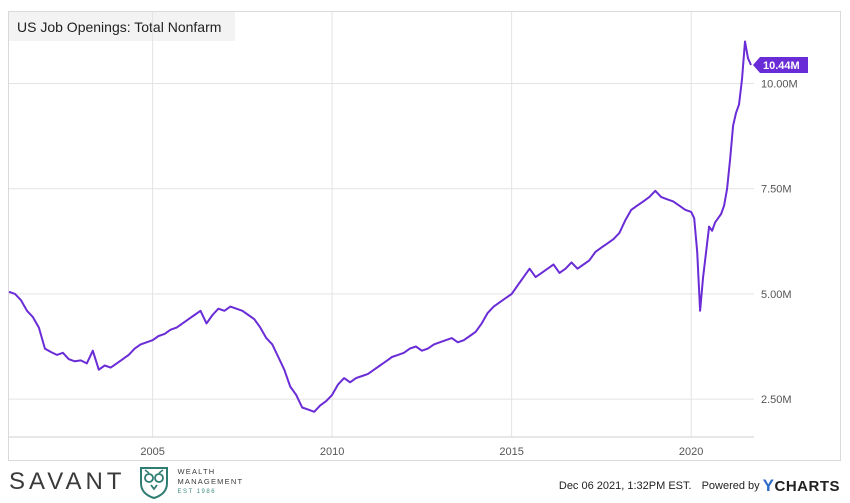 The image size is (850, 503). I want to click on brand-est: EST 1986, so click(197, 492).